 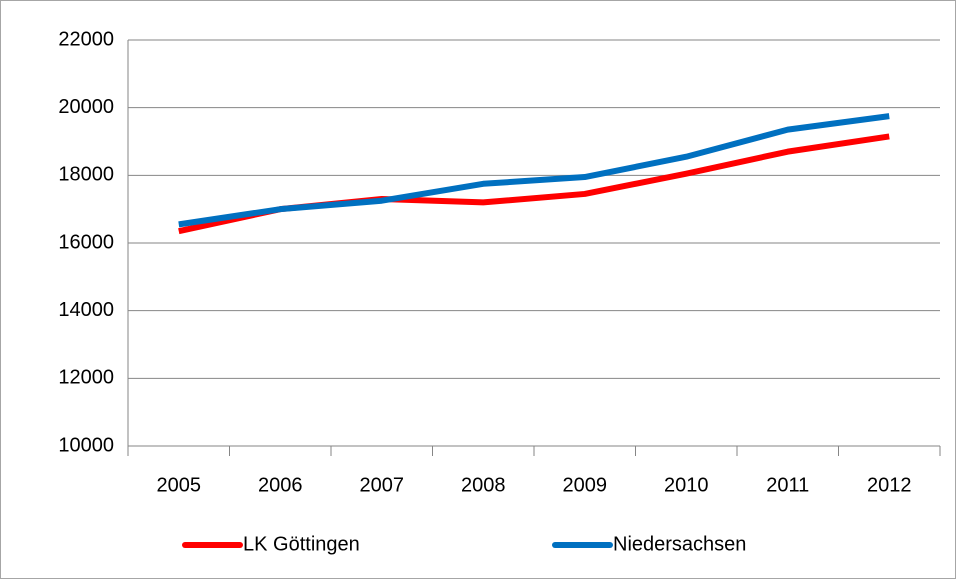 I want to click on y-tick-label: 18000, so click(x=86, y=175).